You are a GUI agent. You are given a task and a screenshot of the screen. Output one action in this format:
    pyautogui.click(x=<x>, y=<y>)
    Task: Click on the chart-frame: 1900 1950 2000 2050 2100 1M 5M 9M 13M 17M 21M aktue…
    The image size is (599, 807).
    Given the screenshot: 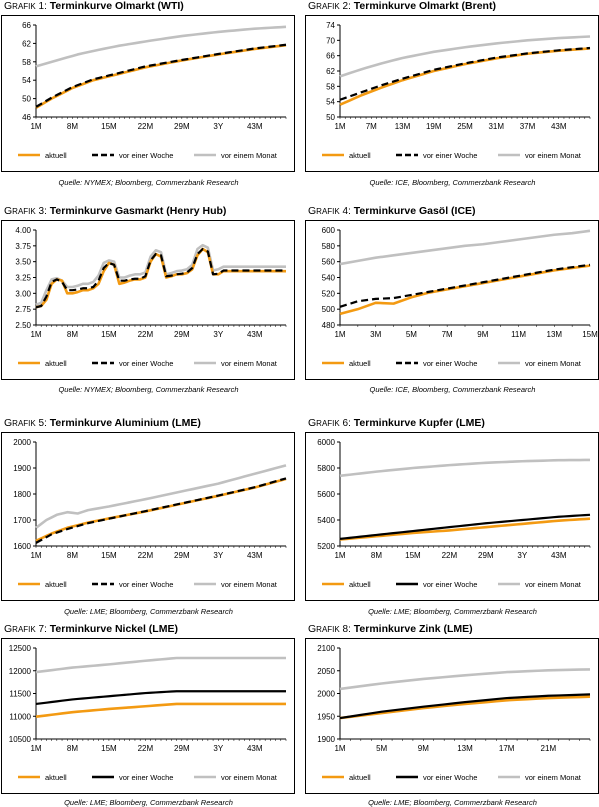 What is the action you would take?
    pyautogui.click(x=452, y=716)
    